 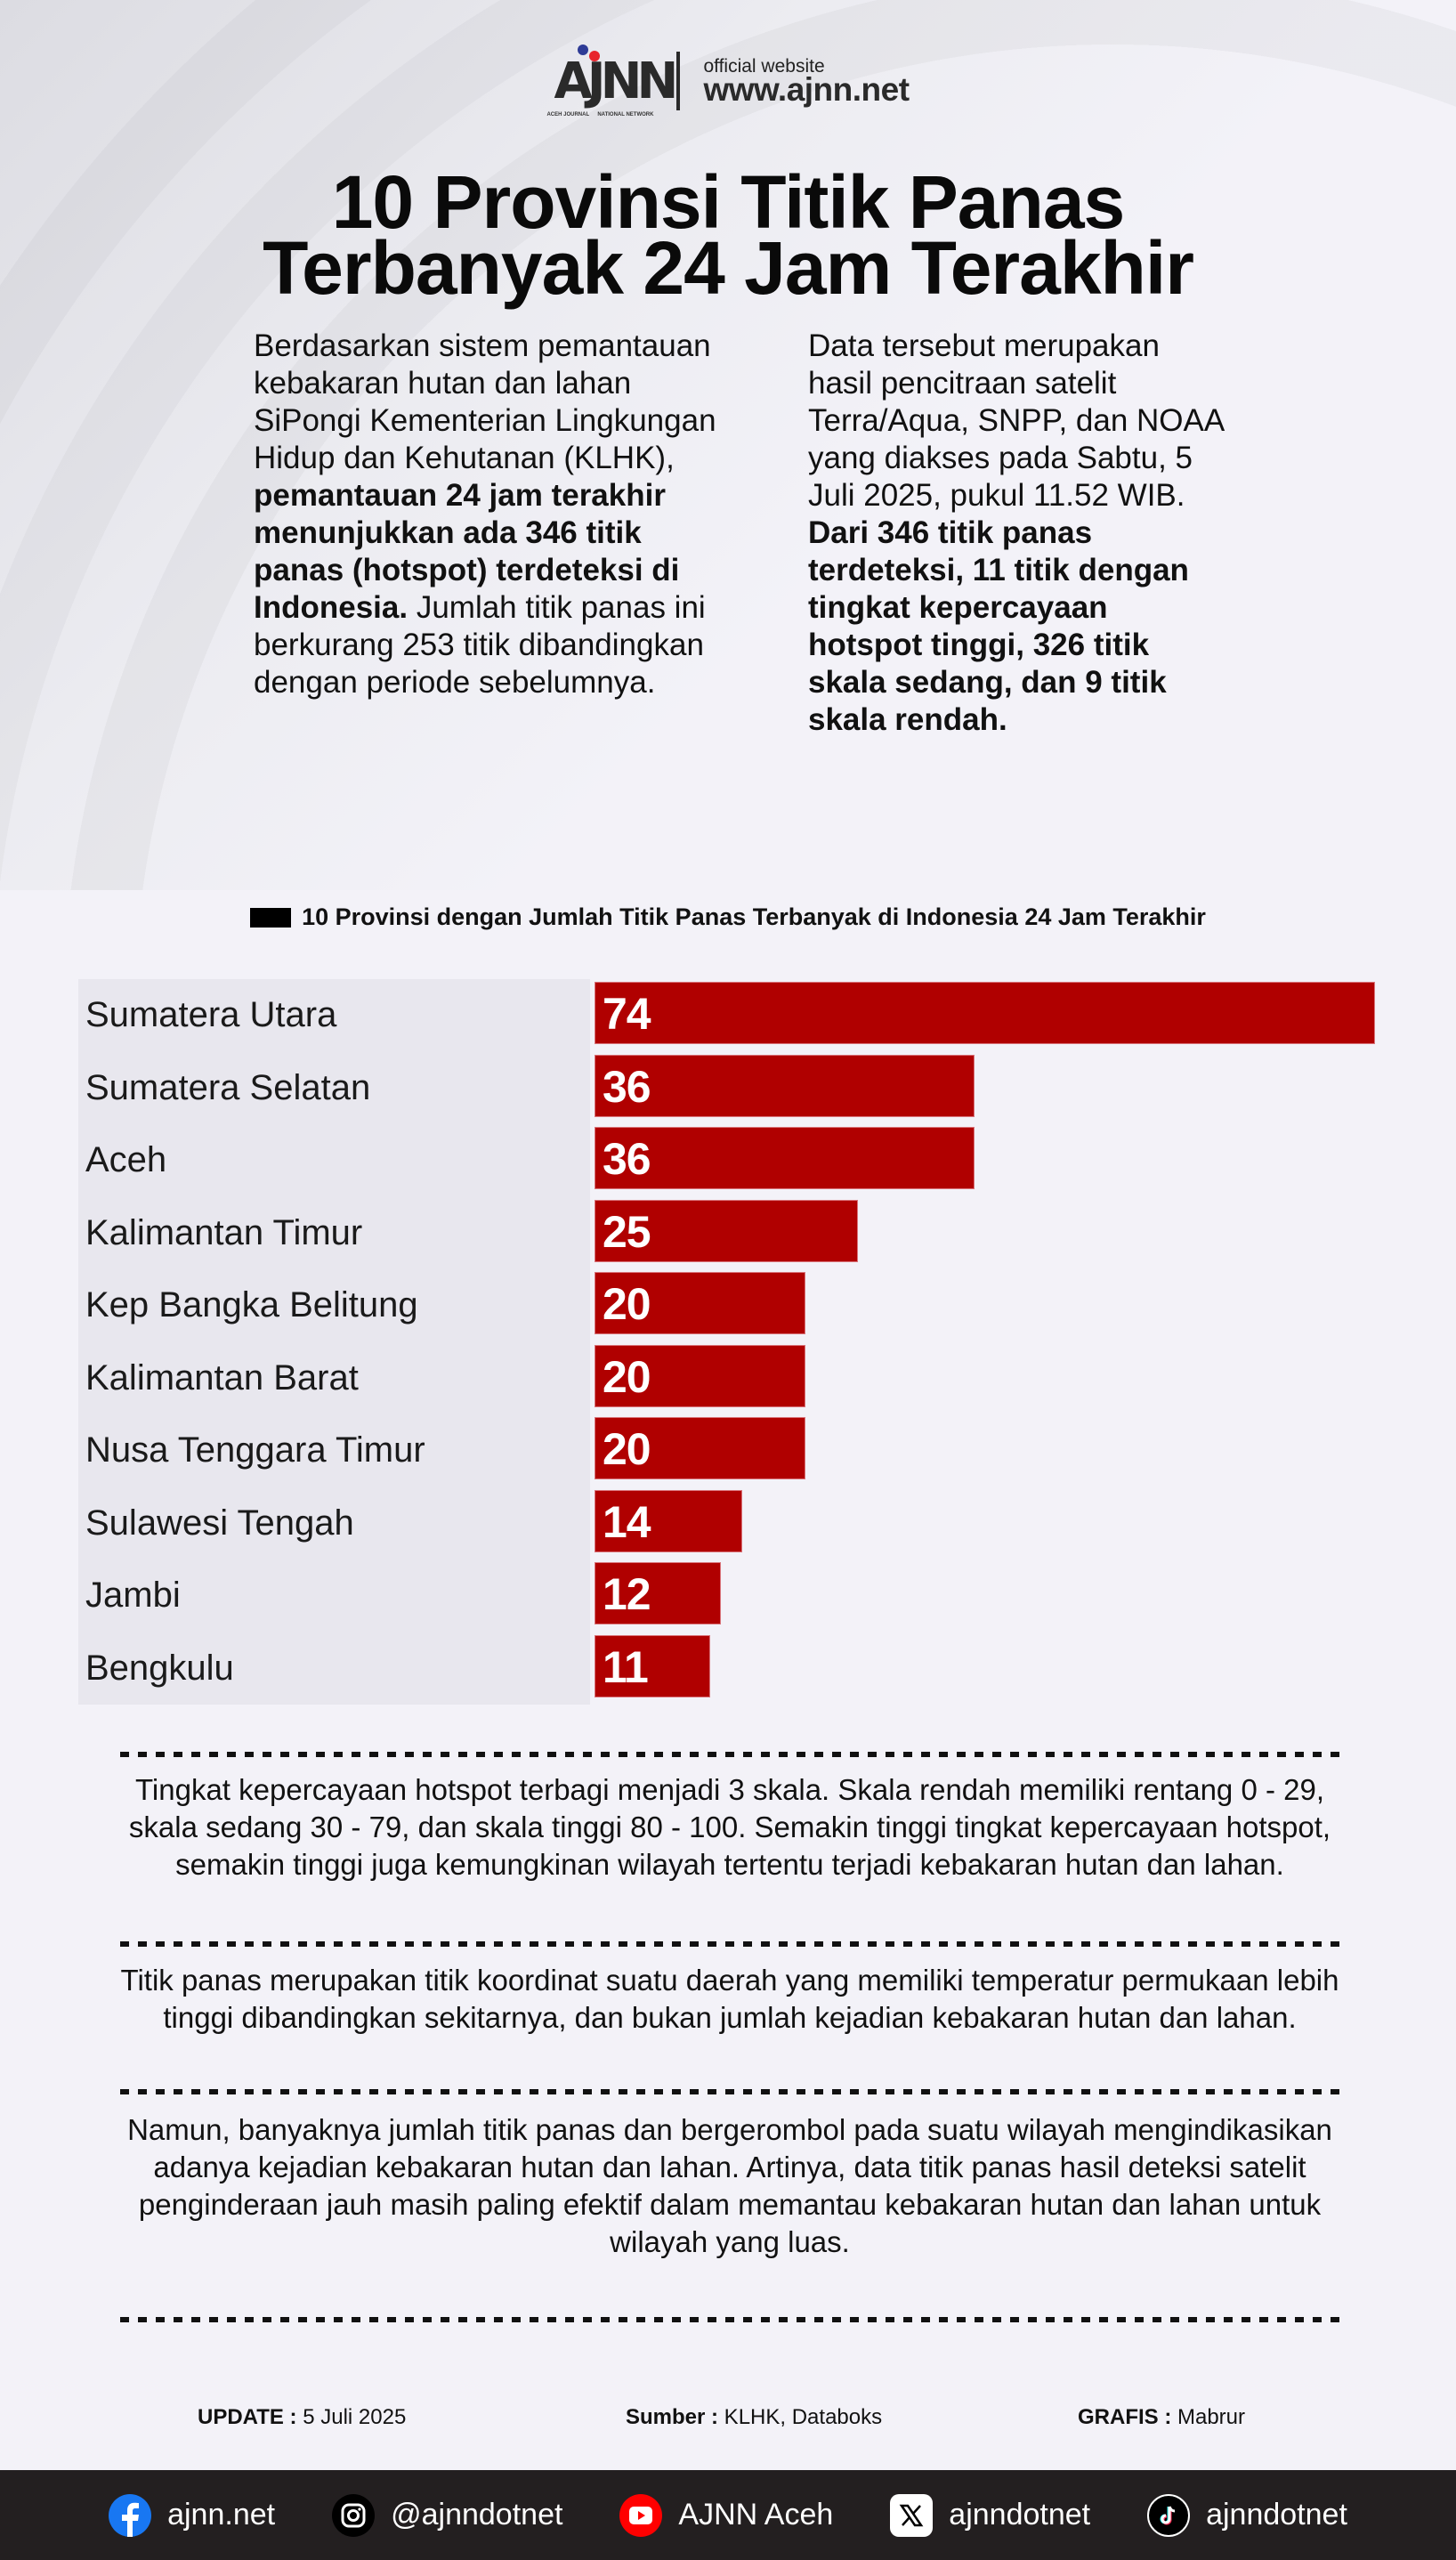 What do you see at coordinates (625, 115) in the screenshot?
I see `logo-sub-right: NATIONAL NETWORK` at bounding box center [625, 115].